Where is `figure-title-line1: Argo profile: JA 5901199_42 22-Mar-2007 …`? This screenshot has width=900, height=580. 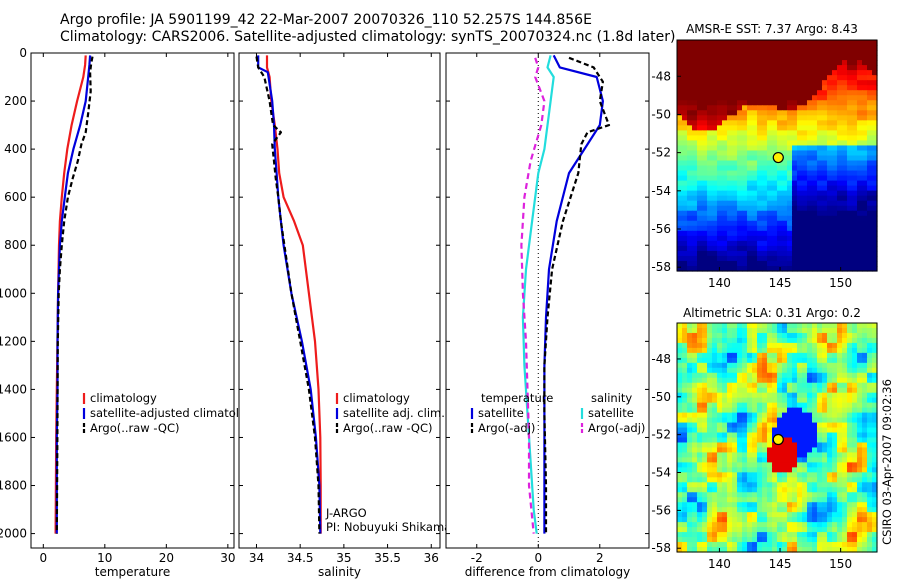
figure-title-line1: Argo profile: JA 5901199_42 22-Mar-2007 … is located at coordinates (326, 20).